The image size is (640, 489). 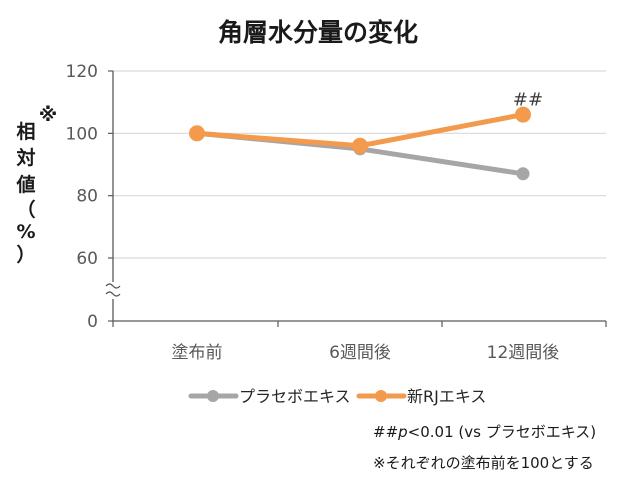 I want to click on y-axis-label-char: ）, so click(x=25, y=254).